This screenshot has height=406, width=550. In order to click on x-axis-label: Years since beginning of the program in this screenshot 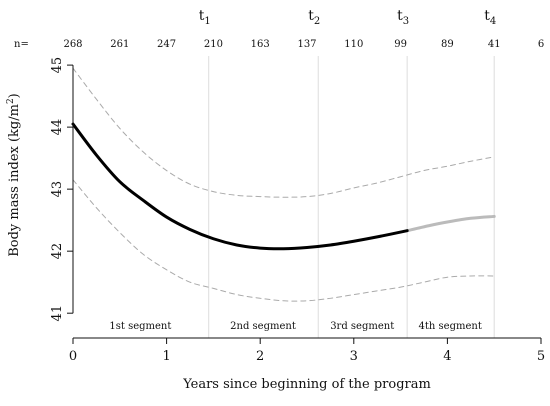, I will do `click(306, 384)`.